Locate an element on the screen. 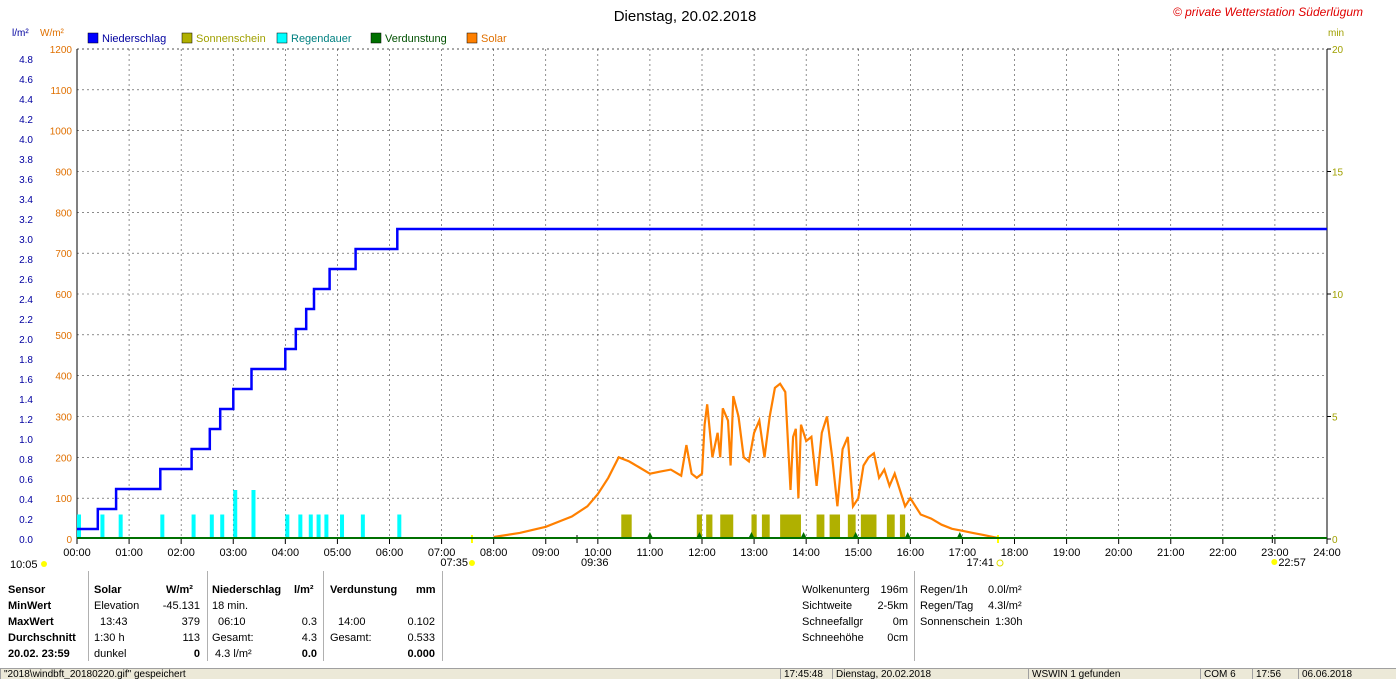  y1-tick-5: 1.0 is located at coordinates (26, 440).